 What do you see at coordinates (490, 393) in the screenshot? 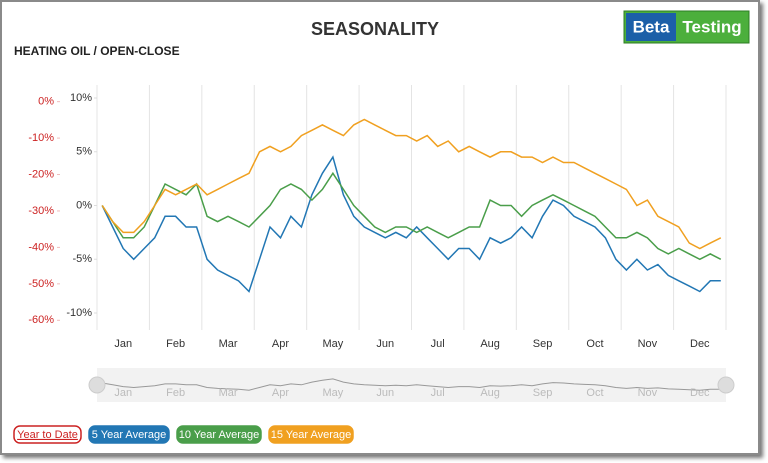
I see `navigator-label: Aug` at bounding box center [490, 393].